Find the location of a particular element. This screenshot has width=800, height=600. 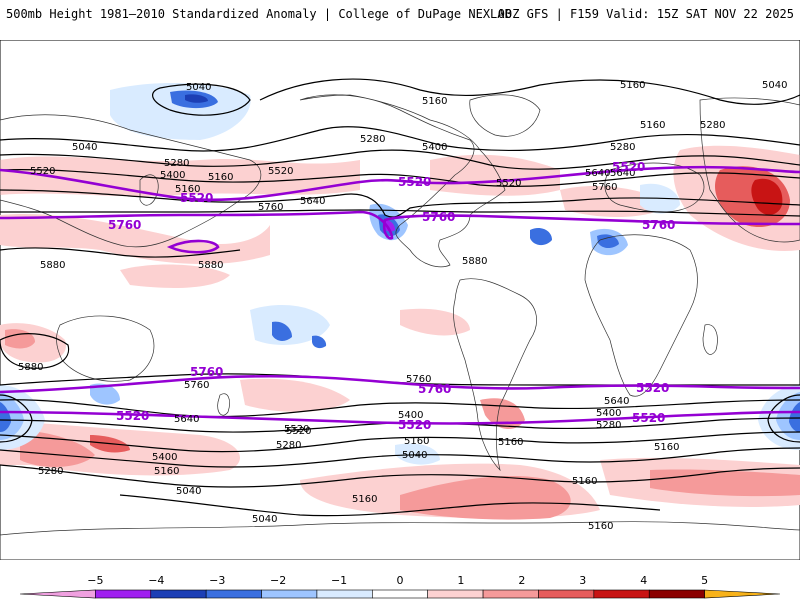

contour-5280-sh is located at coordinates (400, 457).